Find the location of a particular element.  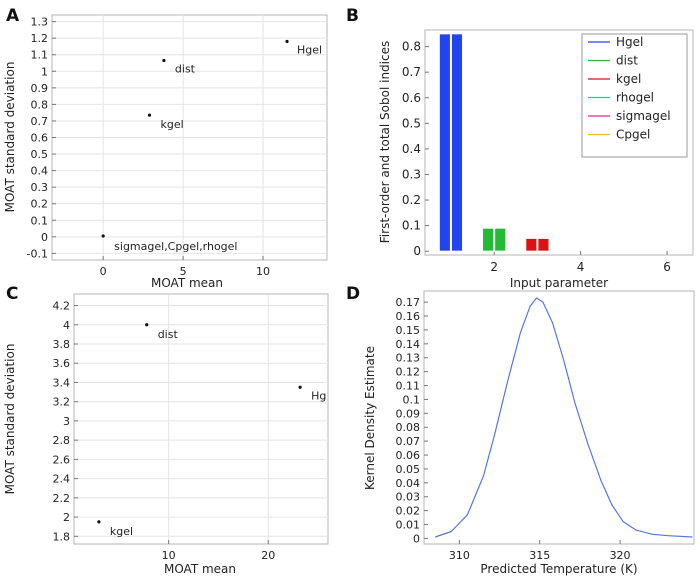

y-tick-label: 1.2 is located at coordinates (40, 38).